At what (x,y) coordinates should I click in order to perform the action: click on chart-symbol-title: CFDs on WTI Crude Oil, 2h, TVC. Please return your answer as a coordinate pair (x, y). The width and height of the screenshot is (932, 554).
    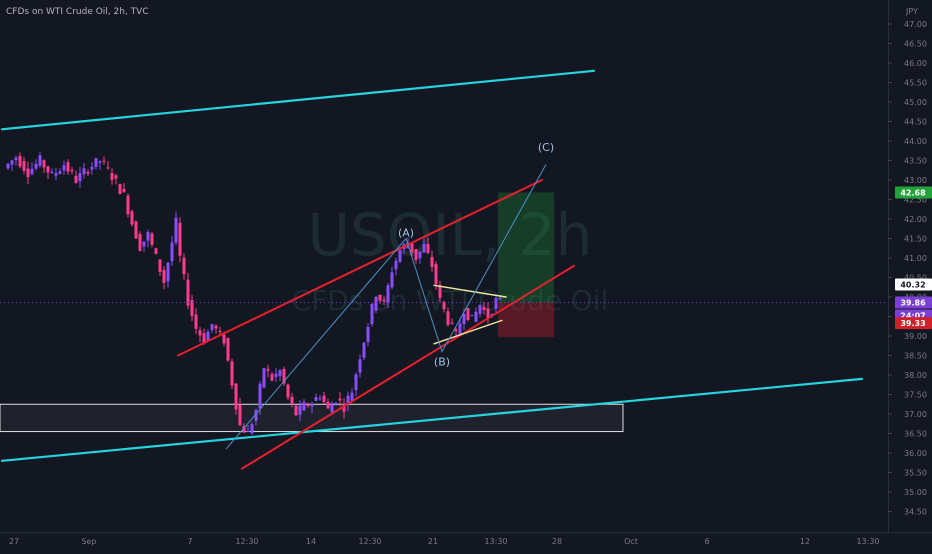
    Looking at the image, I should click on (77, 12).